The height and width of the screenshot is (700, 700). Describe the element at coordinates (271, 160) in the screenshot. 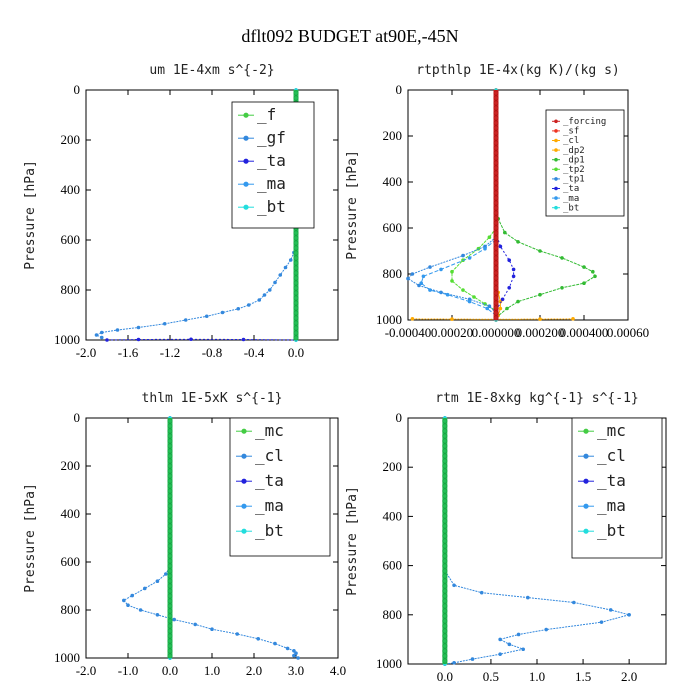

I see `legend-label: _ta` at that location.